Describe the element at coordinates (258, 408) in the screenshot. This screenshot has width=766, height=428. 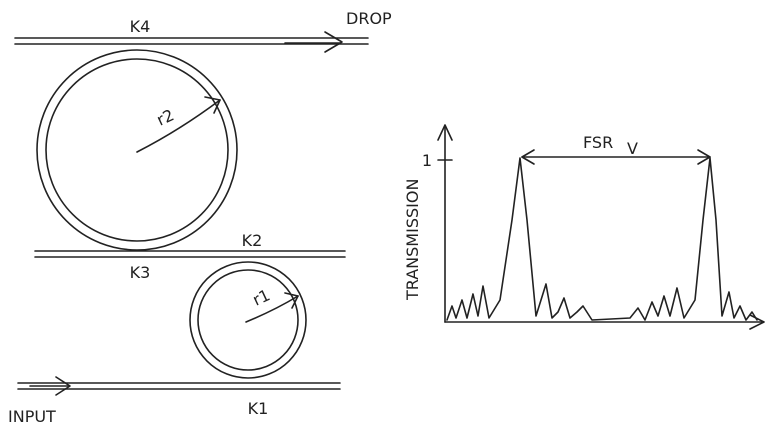
I see `coupler-label: K1` at that location.